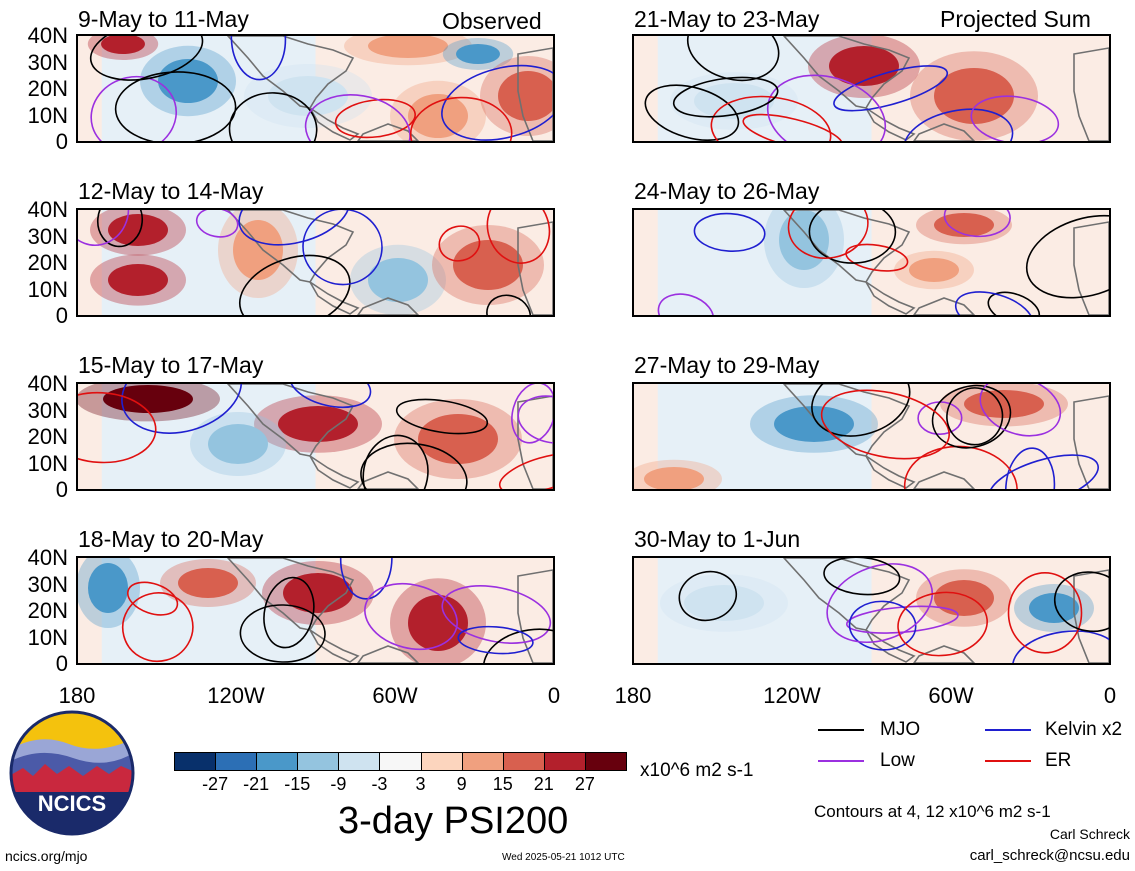  Describe the element at coordinates (47, 463) in the screenshot. I see `lat-label: 10N` at that location.